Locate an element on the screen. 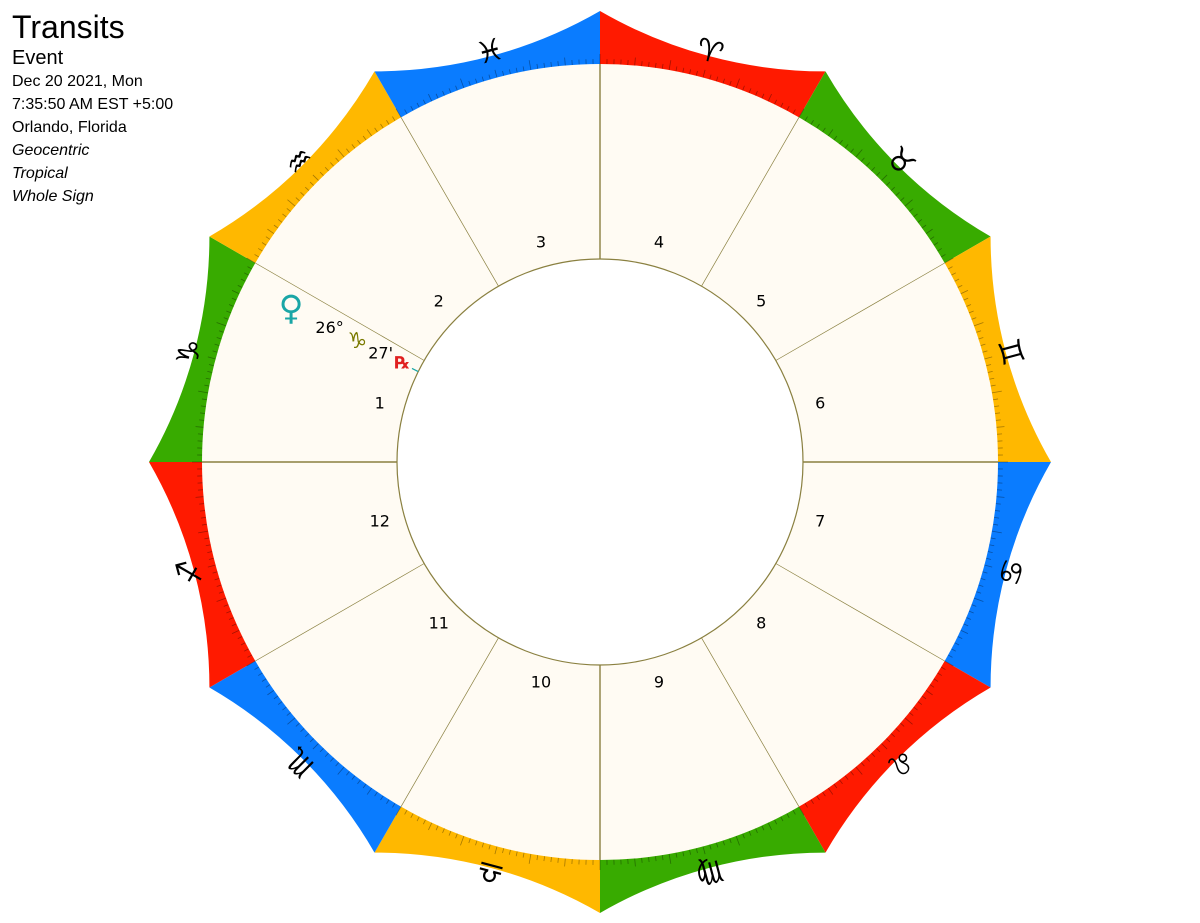 The image size is (1200, 923). house-number-7: 7 is located at coordinates (820, 521).